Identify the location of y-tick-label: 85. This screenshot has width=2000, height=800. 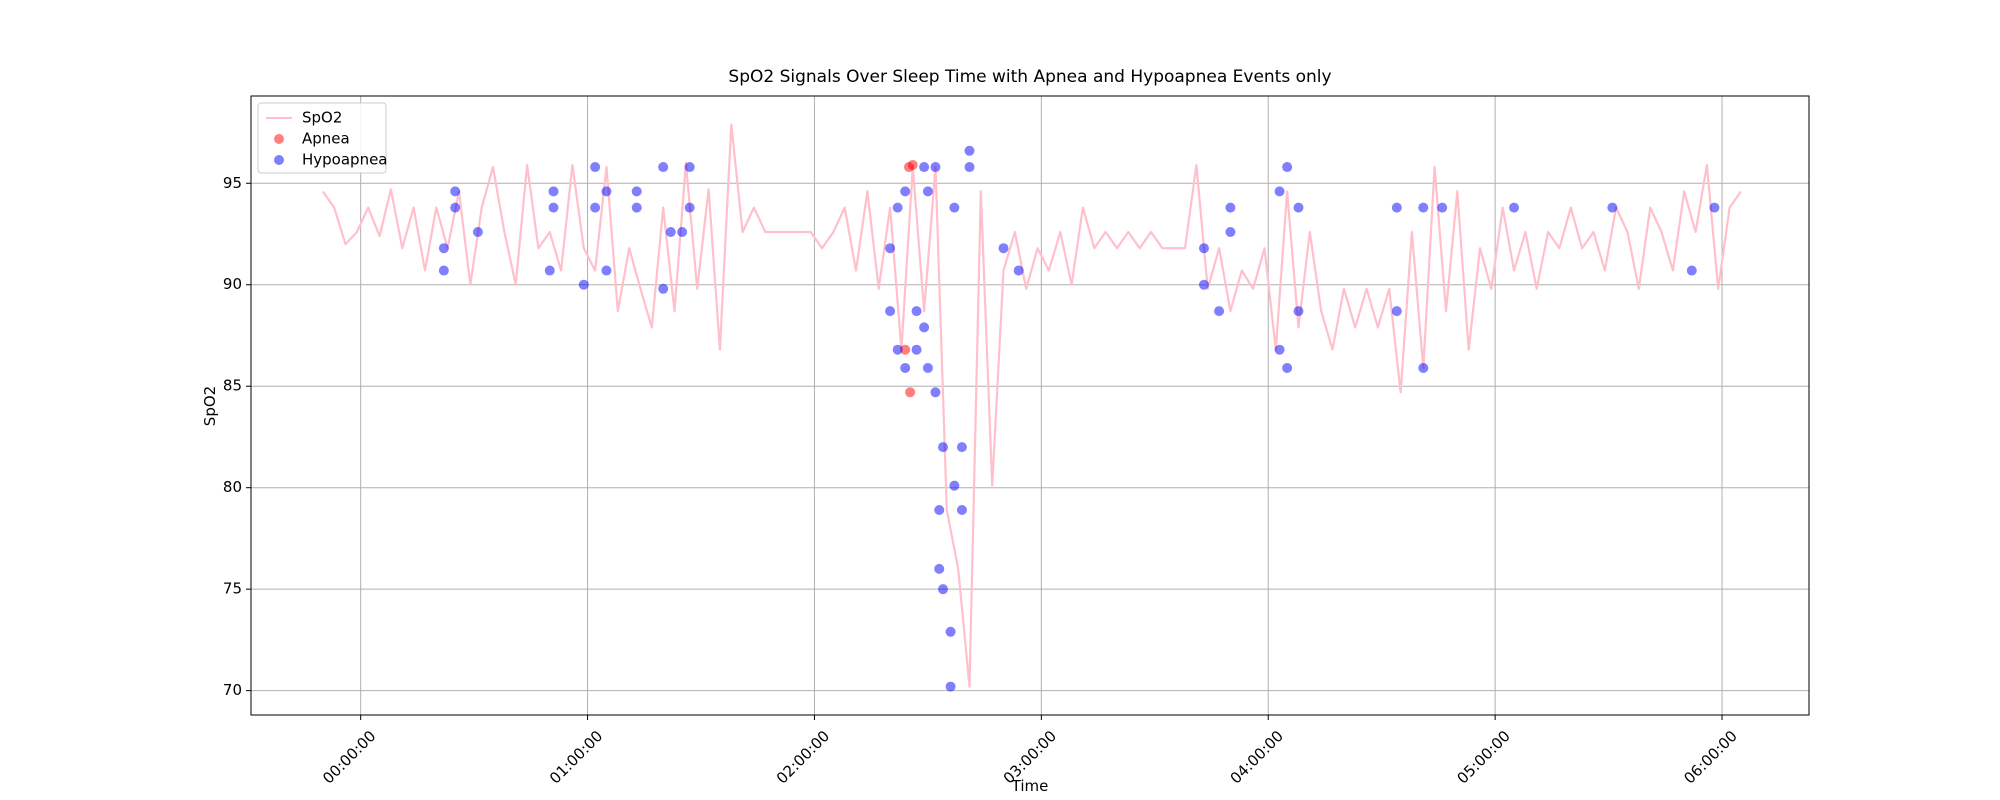
(232, 386).